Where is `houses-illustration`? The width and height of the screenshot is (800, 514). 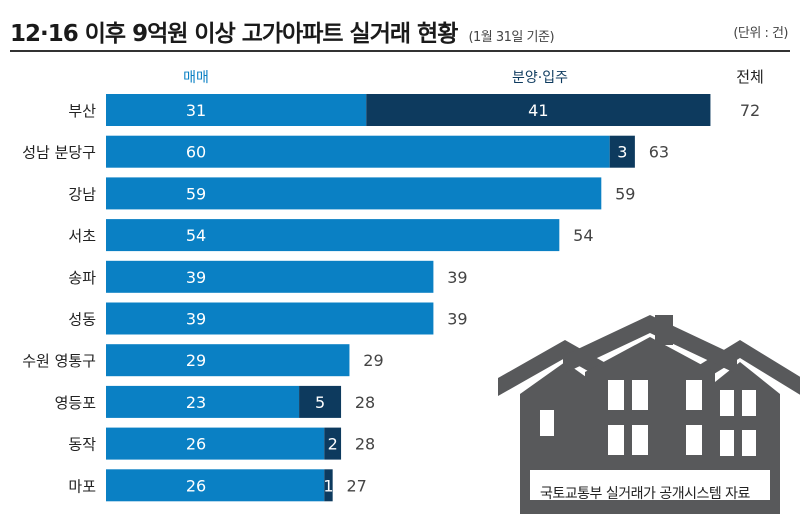
houses-illustration is located at coordinates (649, 414).